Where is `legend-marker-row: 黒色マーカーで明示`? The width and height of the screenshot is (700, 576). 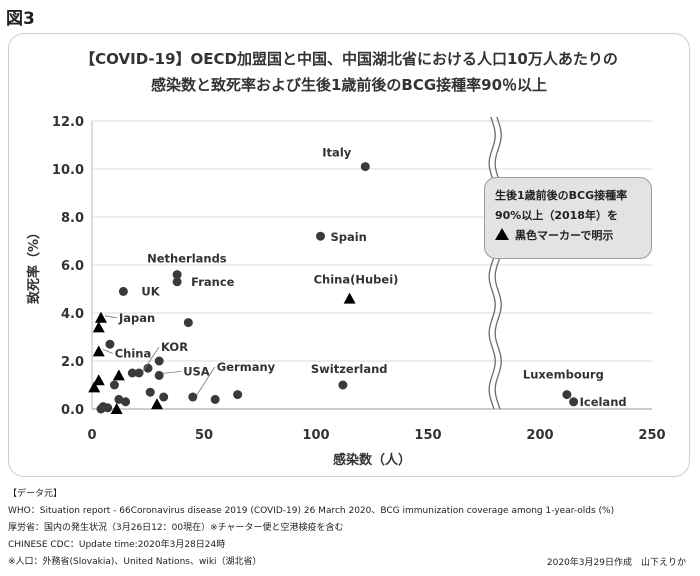
legend-marker-row: 黒色マーカーで明示 is located at coordinates (568, 236).